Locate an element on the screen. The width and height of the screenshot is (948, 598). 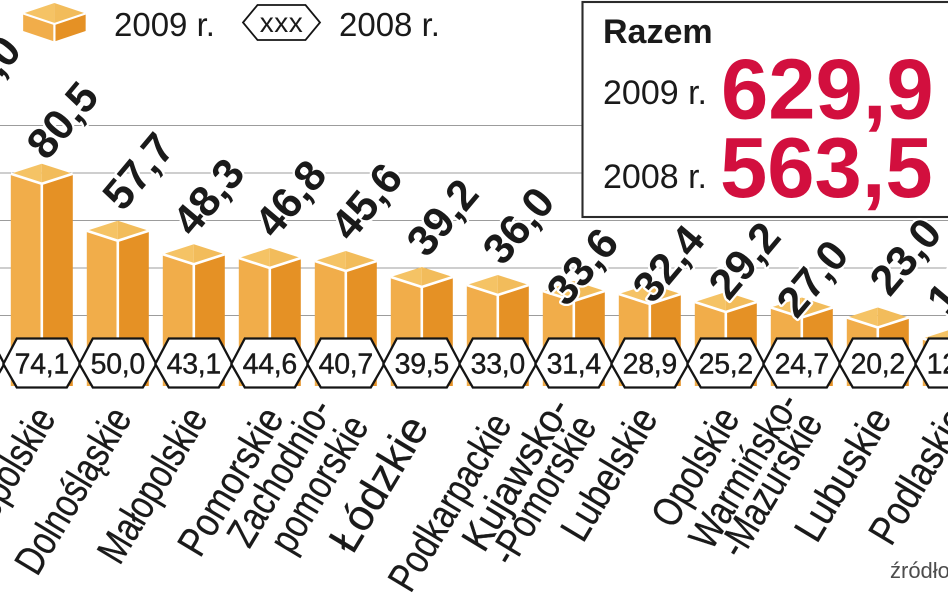
svg-text: 43,1 is located at coordinates (194, 365).